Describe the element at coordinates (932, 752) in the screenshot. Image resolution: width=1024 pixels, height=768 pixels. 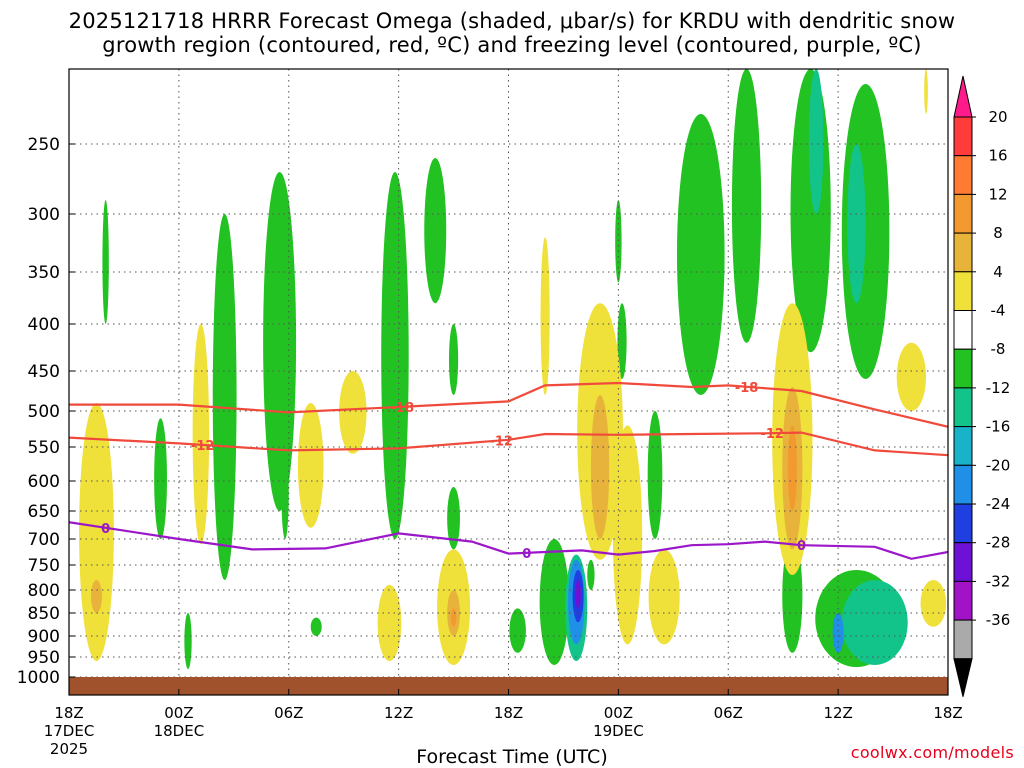
I see `site-credit: coolwx.com/models` at that location.